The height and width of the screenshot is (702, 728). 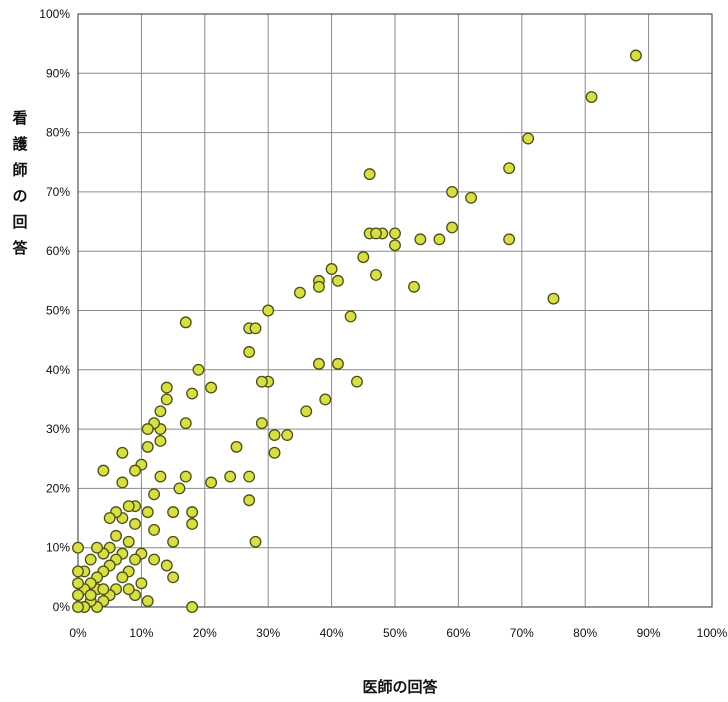 I want to click on x-tick-label: 80%, so click(x=585, y=633).